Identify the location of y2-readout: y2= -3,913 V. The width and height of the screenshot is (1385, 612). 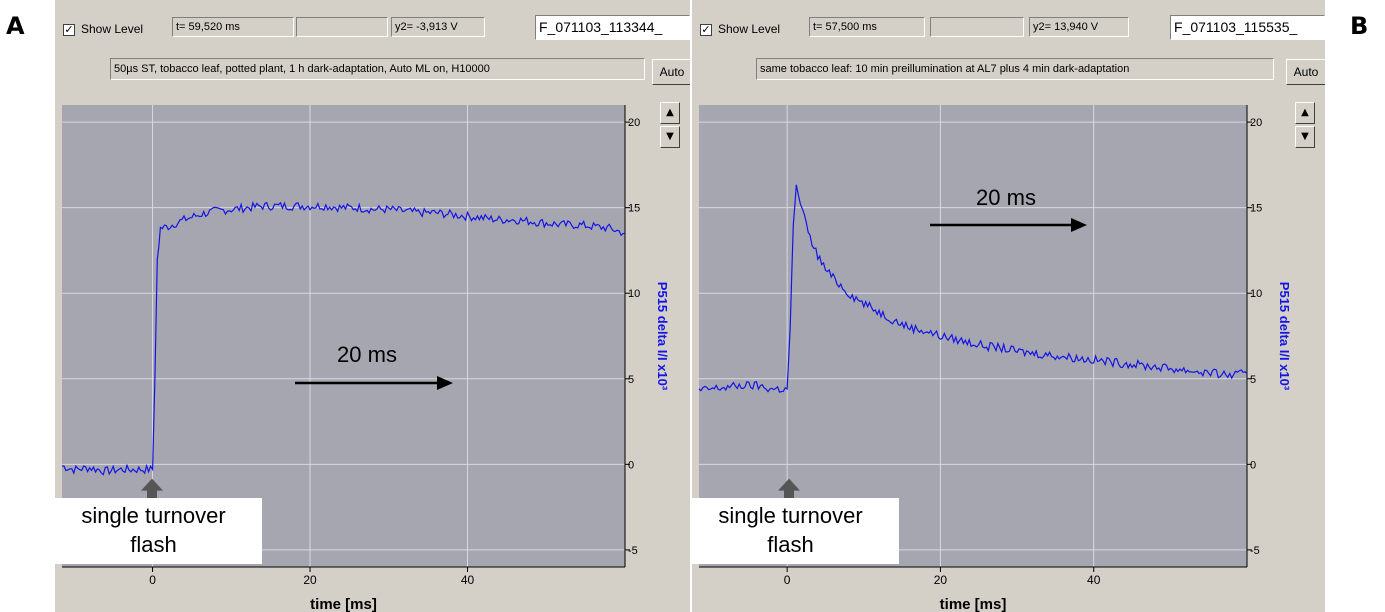
(438, 27).